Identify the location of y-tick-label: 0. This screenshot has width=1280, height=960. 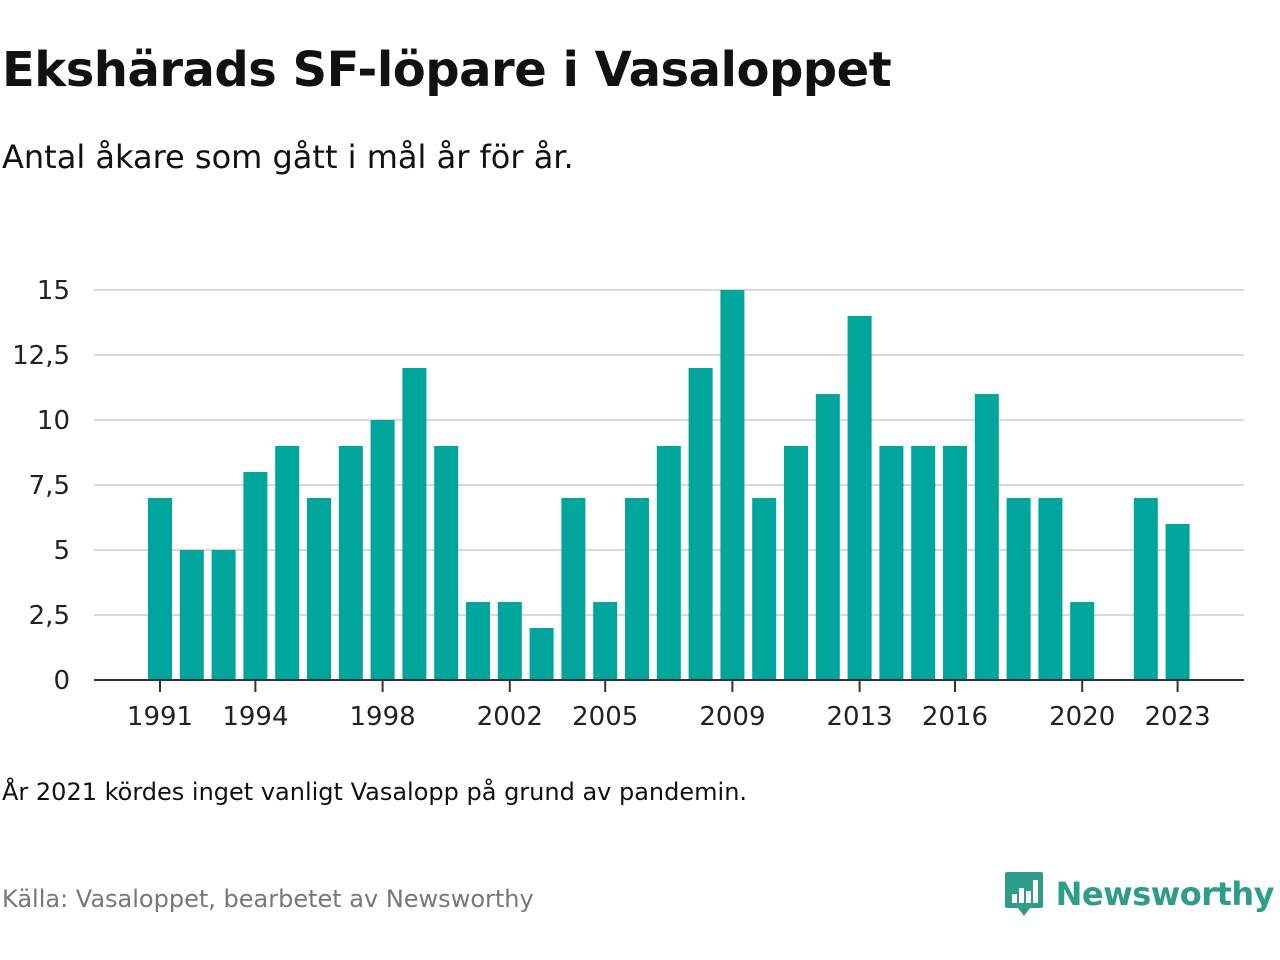
(61, 681).